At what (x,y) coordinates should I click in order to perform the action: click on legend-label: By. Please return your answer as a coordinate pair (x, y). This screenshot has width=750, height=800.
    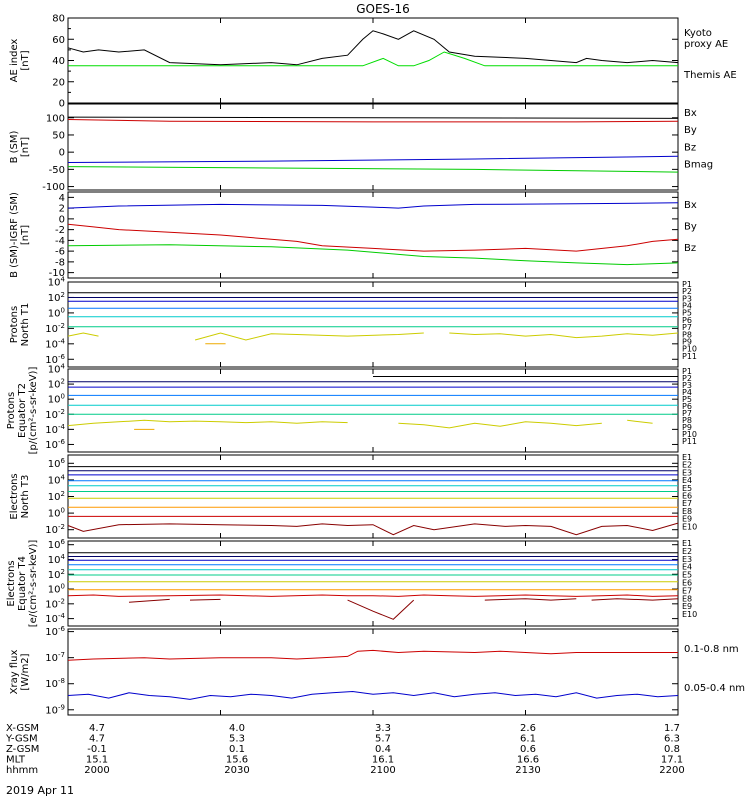
    Looking at the image, I should click on (690, 227).